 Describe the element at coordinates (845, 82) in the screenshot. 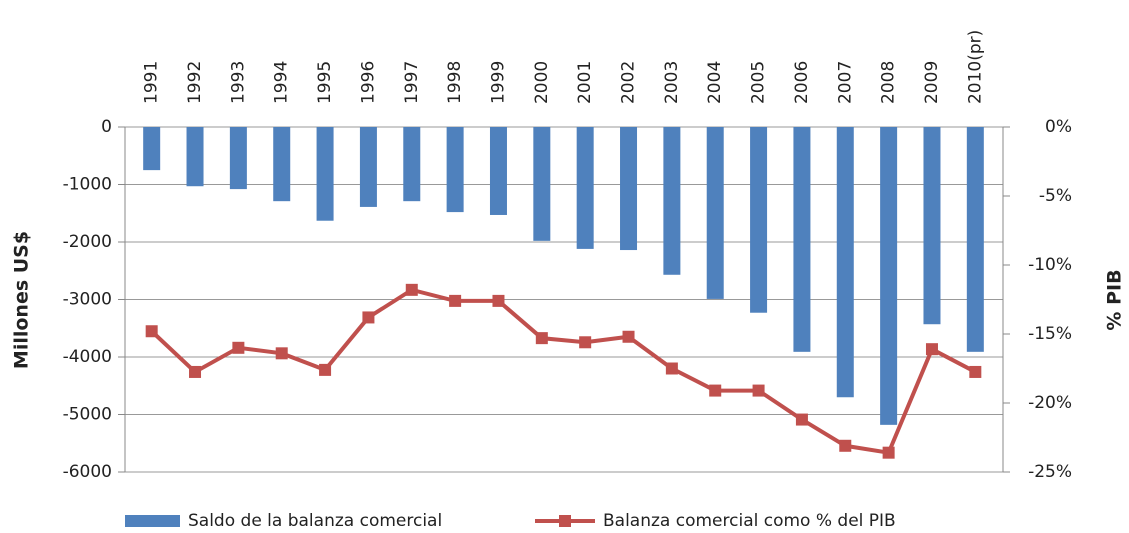

I see `x-tick-label: 2007` at that location.